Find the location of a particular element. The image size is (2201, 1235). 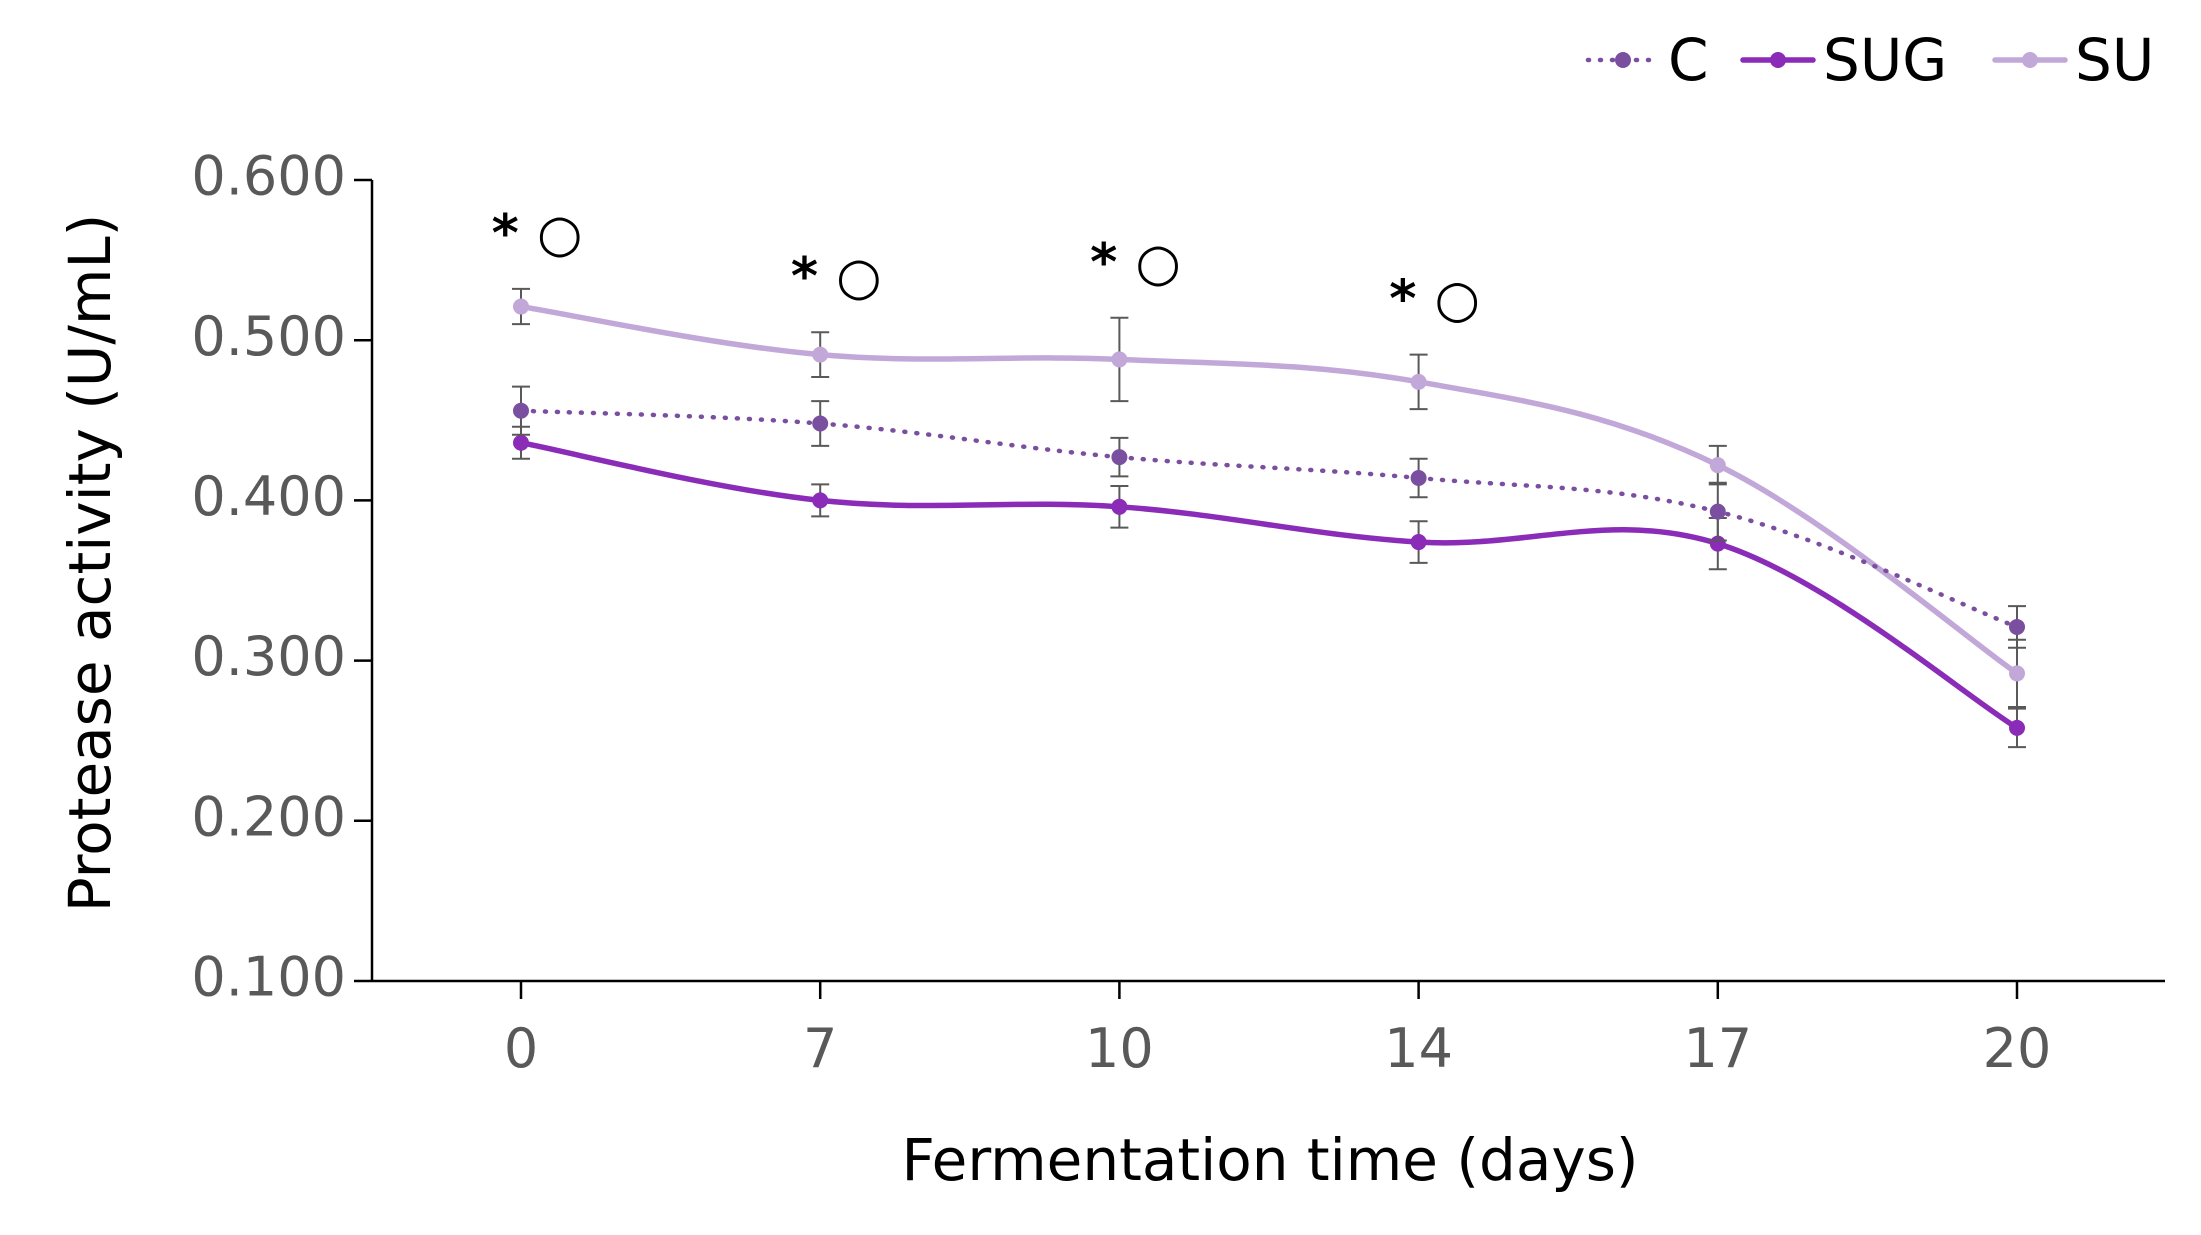

x-tick-label: 10 is located at coordinates (1119, 1048).